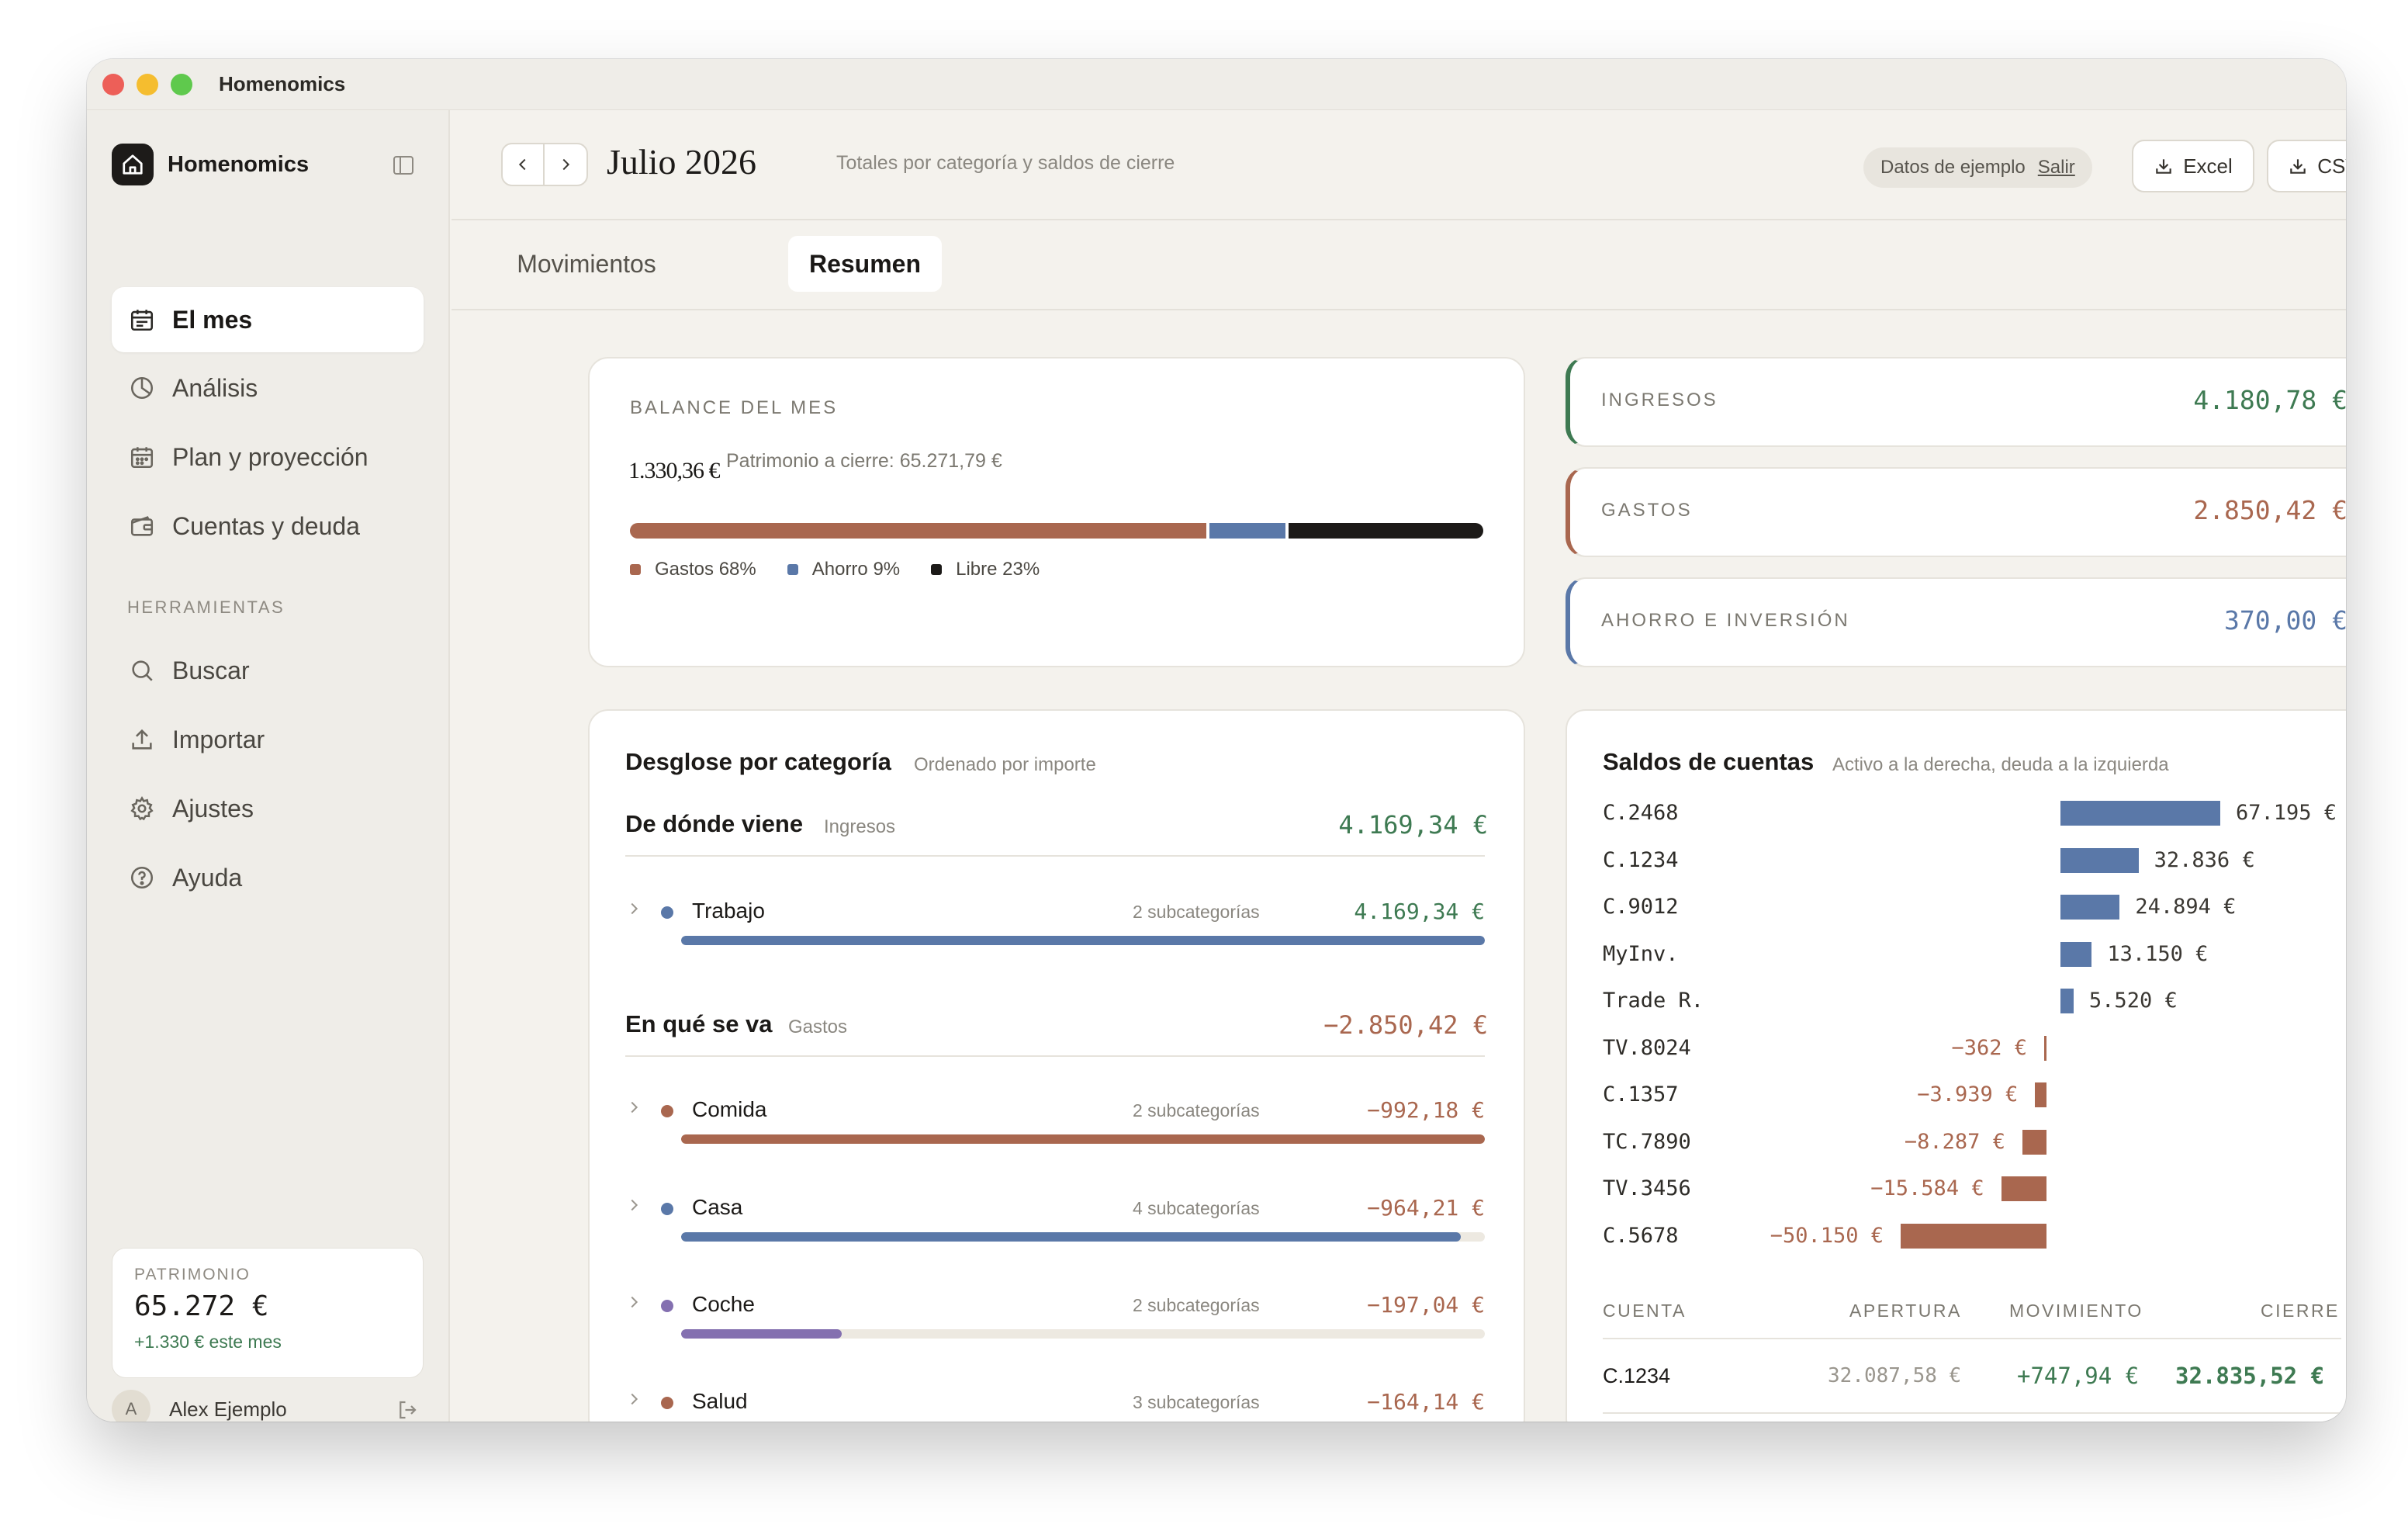 The width and height of the screenshot is (2408, 1524). Describe the element at coordinates (2204, 859) in the screenshot. I see `account-value-label: 32.836 €` at that location.